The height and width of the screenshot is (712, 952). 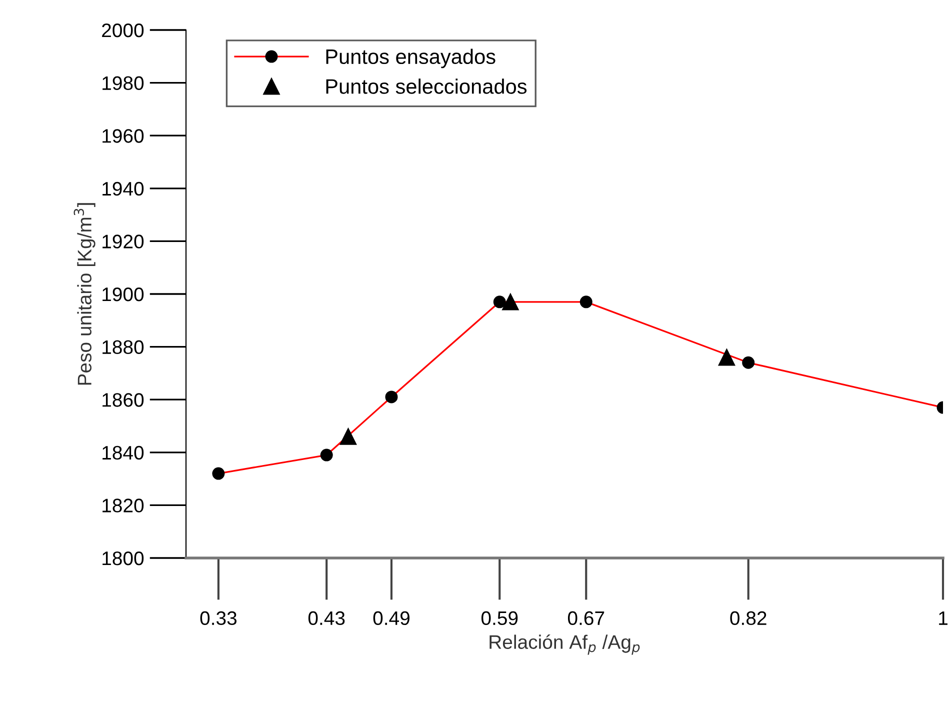 I want to click on y-tick-label: 1980, so click(x=123, y=83).